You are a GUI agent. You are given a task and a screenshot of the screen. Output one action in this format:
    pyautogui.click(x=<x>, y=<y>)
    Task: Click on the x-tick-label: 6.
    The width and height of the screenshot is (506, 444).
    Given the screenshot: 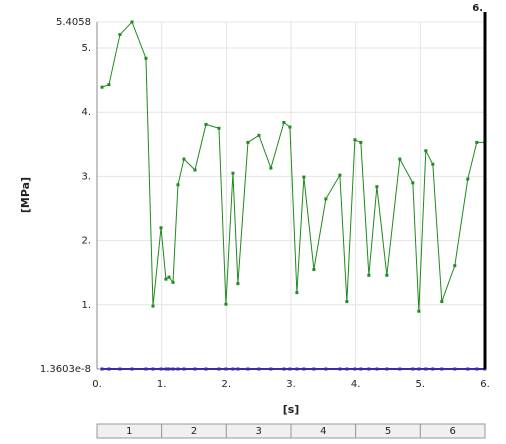 What is the action you would take?
    pyautogui.click(x=485, y=384)
    